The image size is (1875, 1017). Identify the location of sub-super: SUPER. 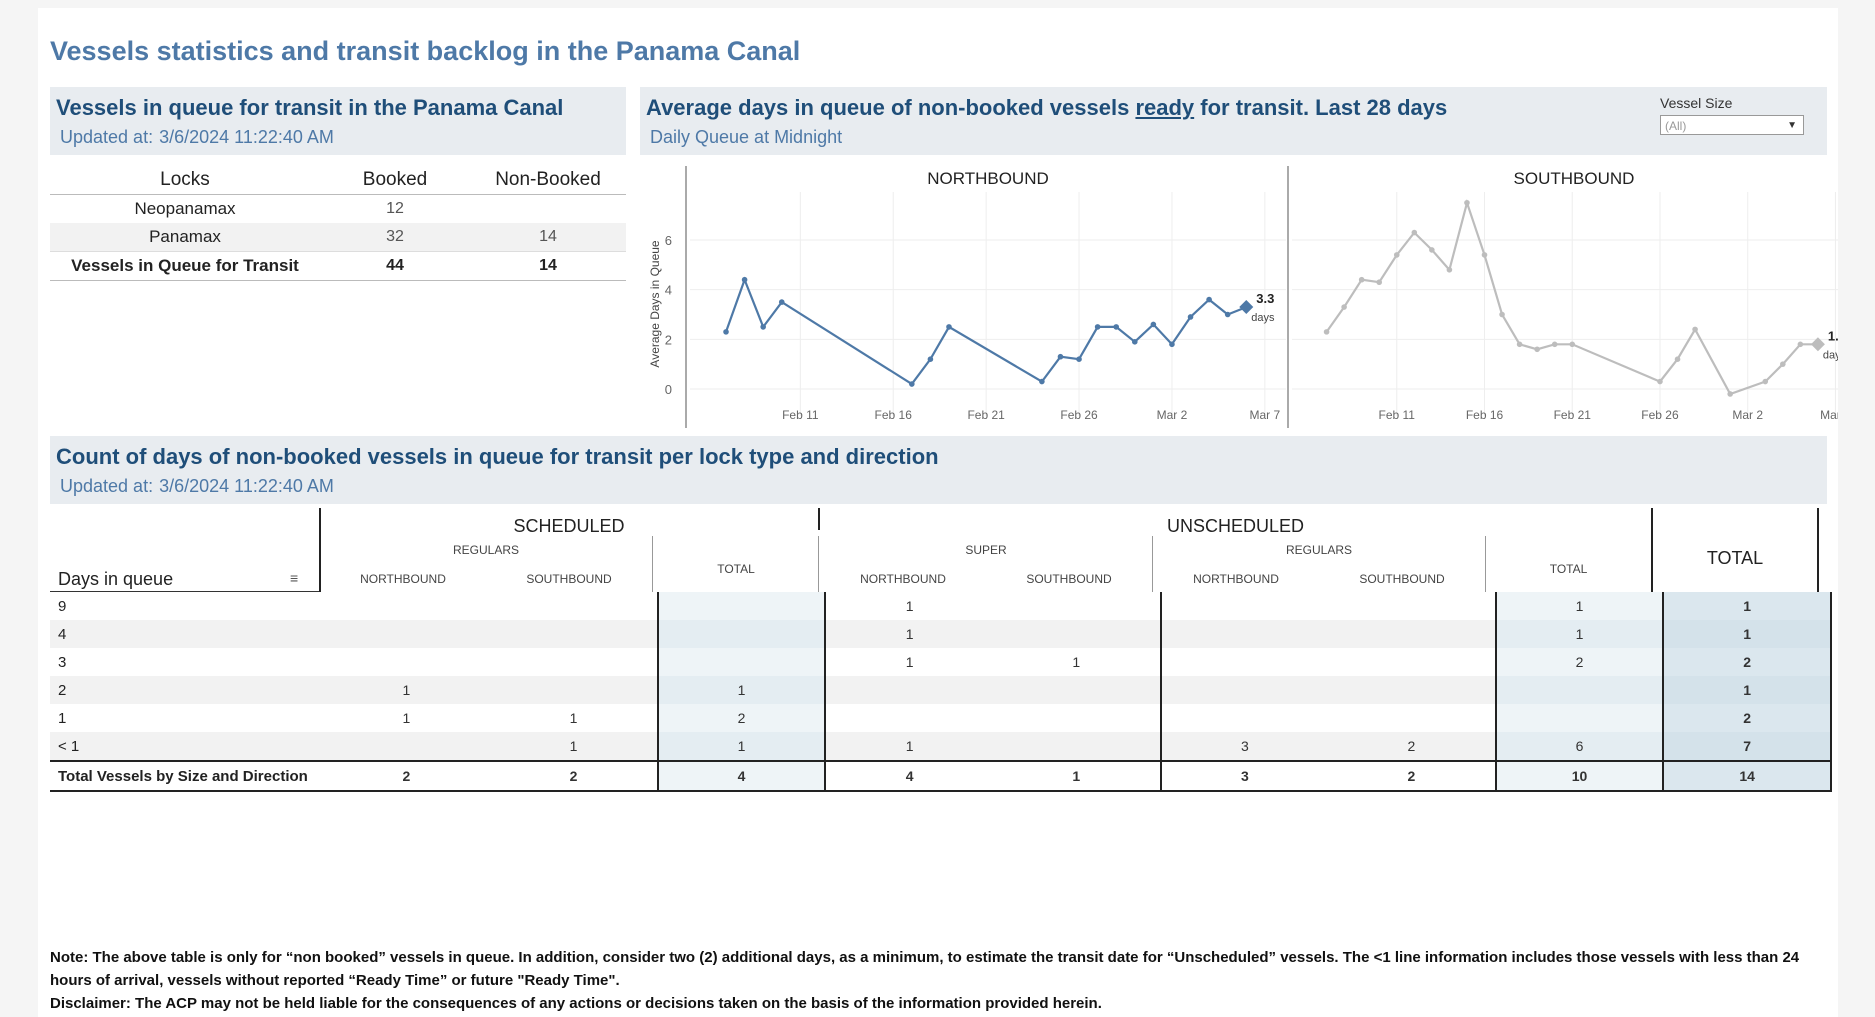
(986, 550).